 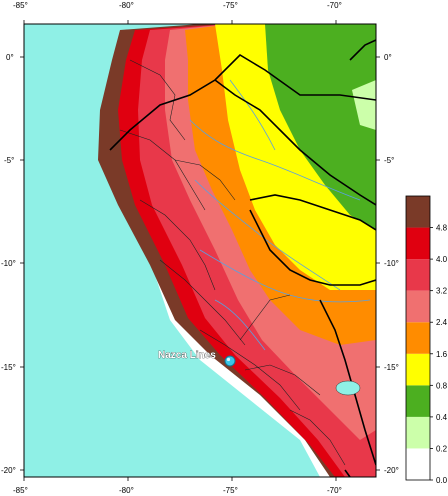 I want to click on hazard-zone-light-green, so click(x=364, y=105).